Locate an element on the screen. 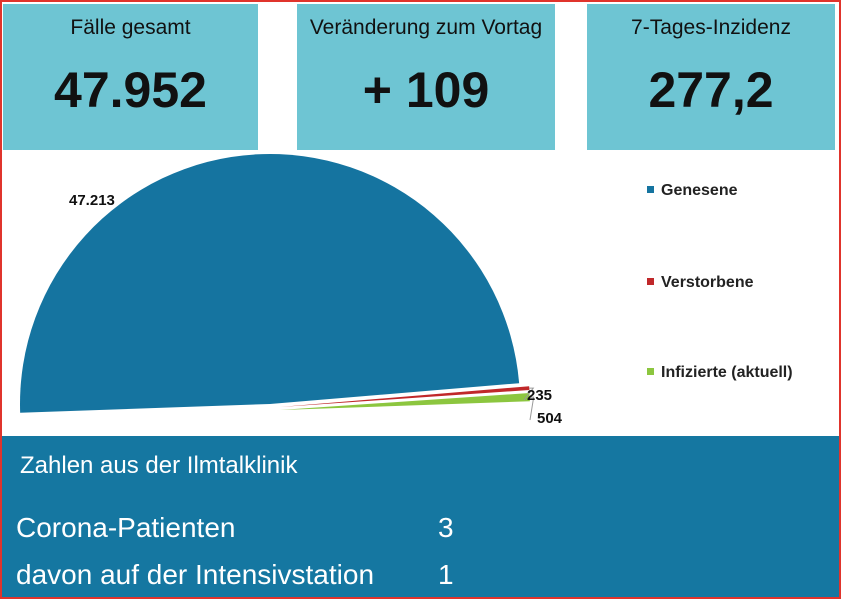  data-label-verstorbene: 235 is located at coordinates (540, 395).